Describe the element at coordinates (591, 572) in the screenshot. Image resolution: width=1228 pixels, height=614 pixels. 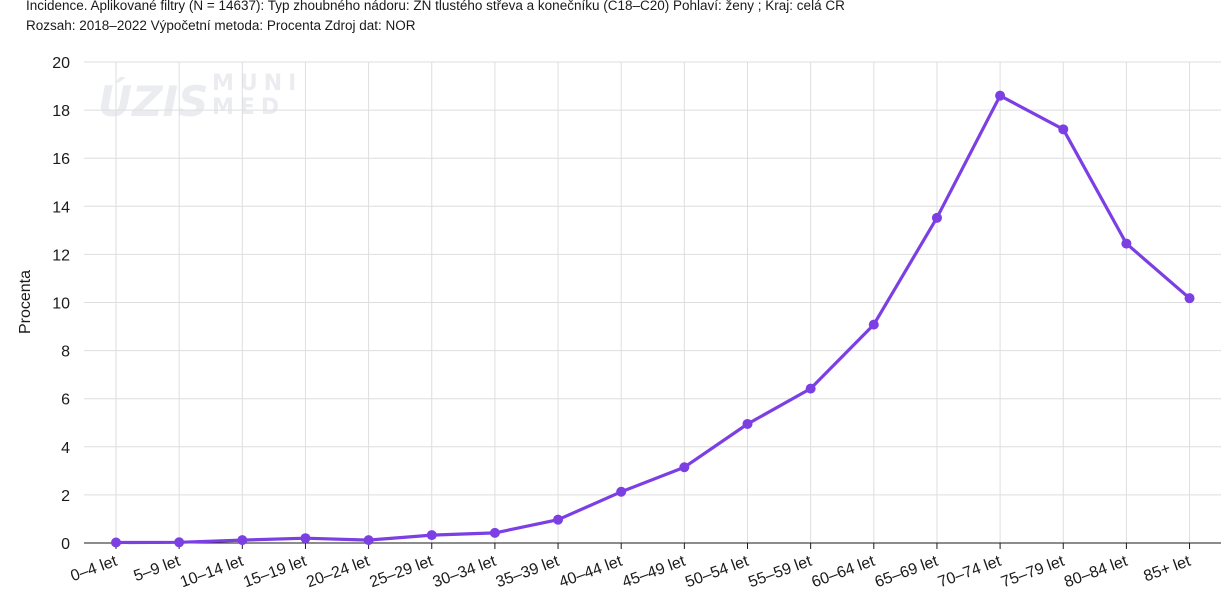
I see `x-tick-label: 40–44 let` at that location.